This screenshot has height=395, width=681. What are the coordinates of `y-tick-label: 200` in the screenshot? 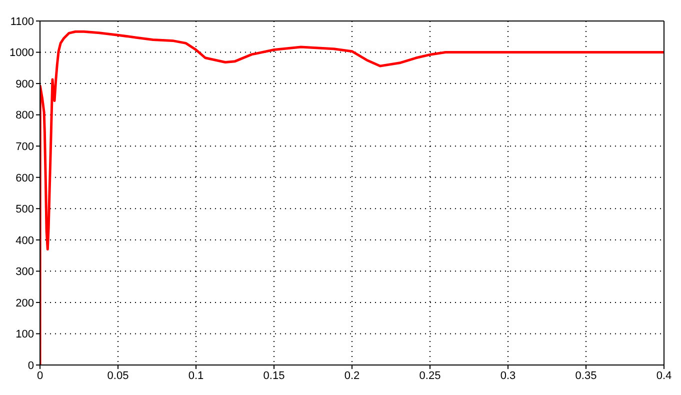 It's located at (25, 303).